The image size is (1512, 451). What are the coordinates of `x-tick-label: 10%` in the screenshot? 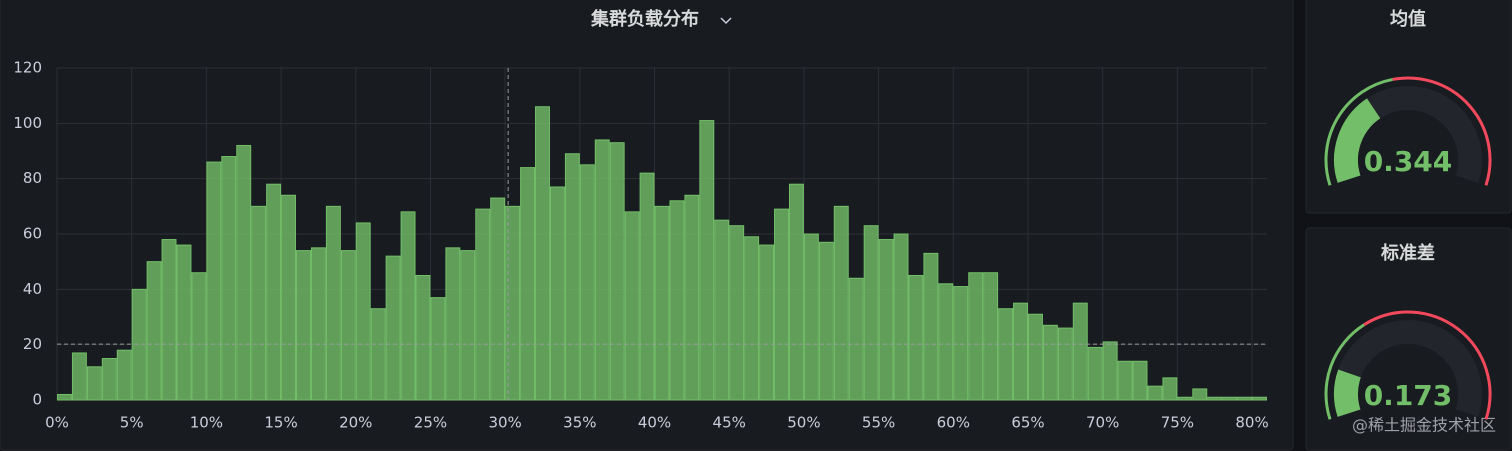 It's located at (206, 423).